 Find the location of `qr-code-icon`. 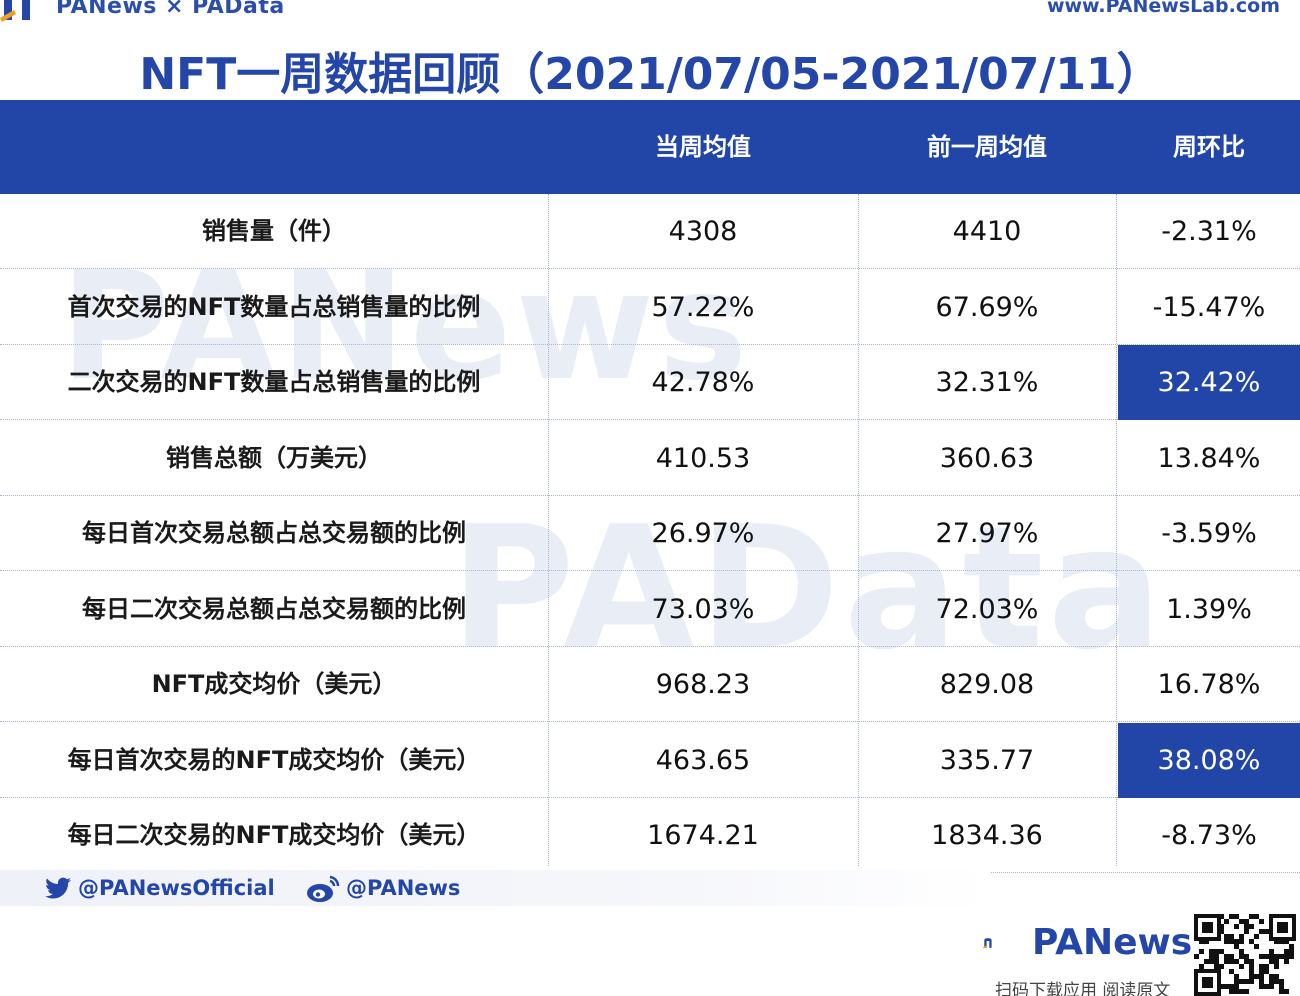

qr-code-icon is located at coordinates (1245, 955).